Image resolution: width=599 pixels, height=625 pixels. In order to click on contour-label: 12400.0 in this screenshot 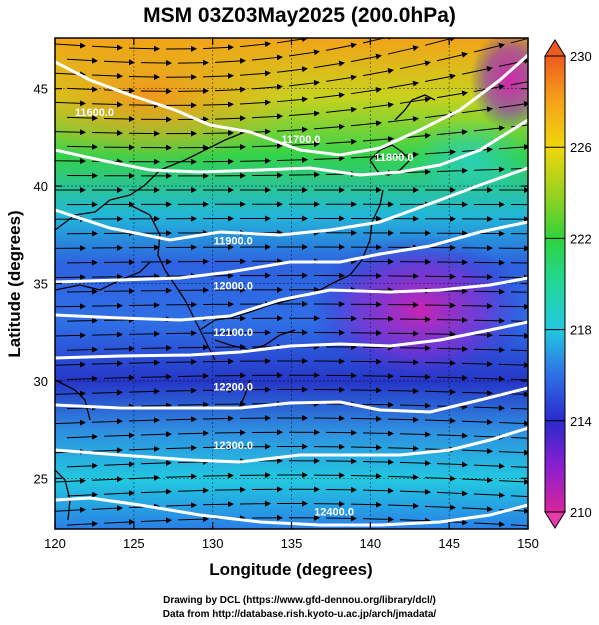, I will do `click(334, 512)`.